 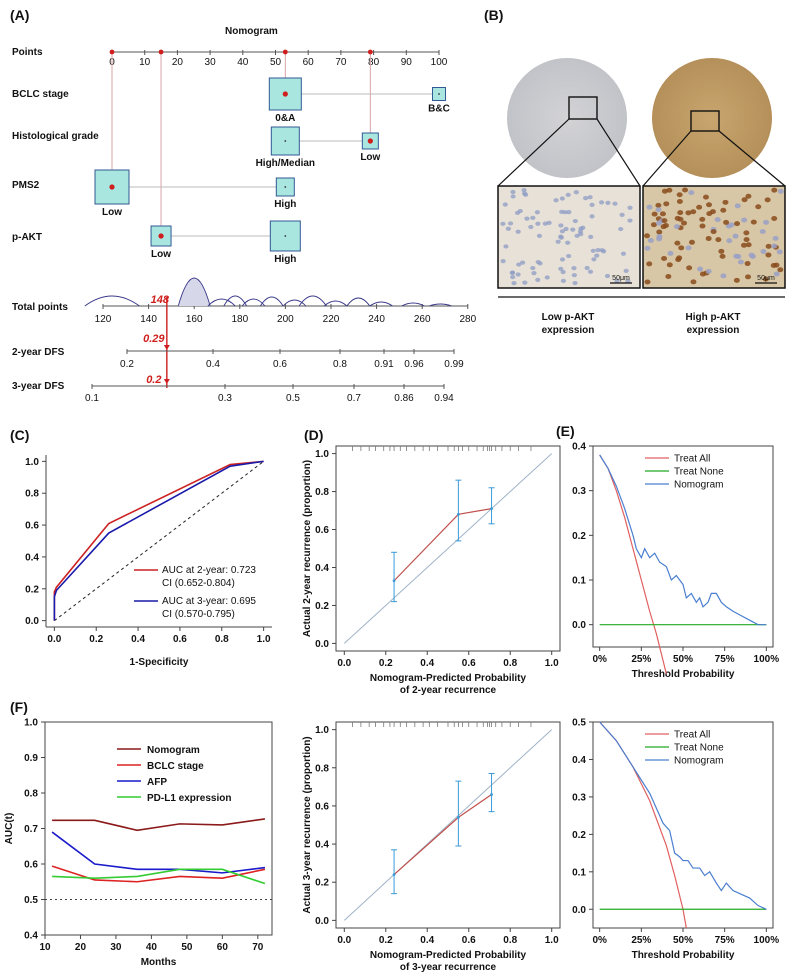 I want to click on x-tick-label: 70, so click(x=258, y=947).